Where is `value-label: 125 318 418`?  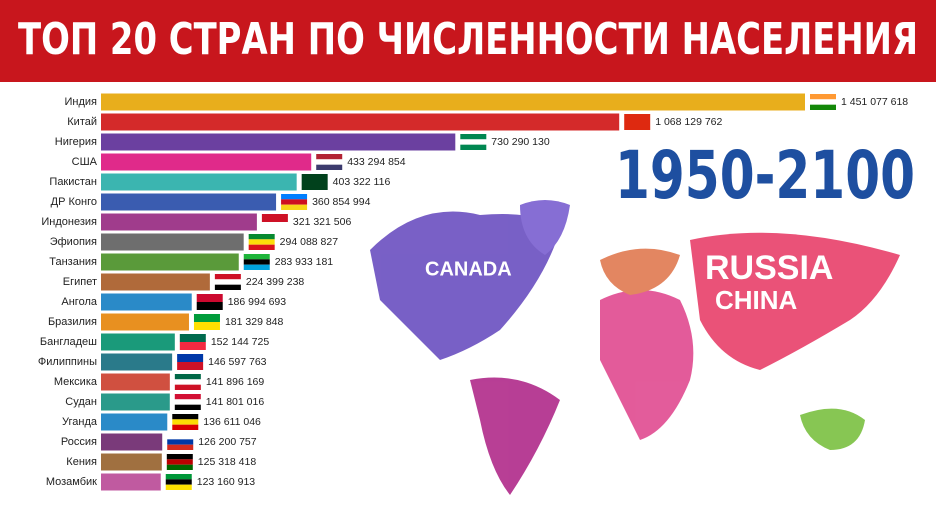
value-label: 125 318 418 is located at coordinates (227, 462).